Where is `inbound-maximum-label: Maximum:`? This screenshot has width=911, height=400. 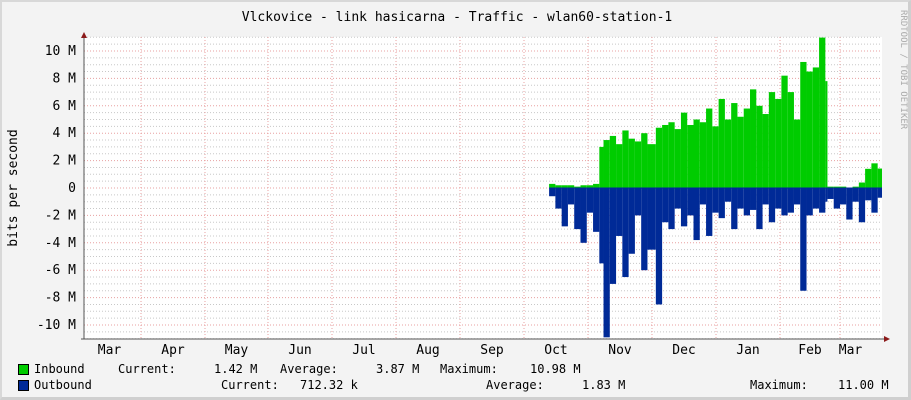 inbound-maximum-label: Maximum: is located at coordinates (469, 369).